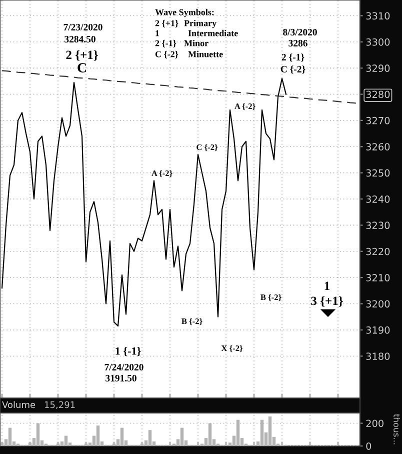 The width and height of the screenshot is (402, 454). What do you see at coordinates (327, 301) in the screenshot?
I see `annotation: 3 {+1}` at bounding box center [327, 301].